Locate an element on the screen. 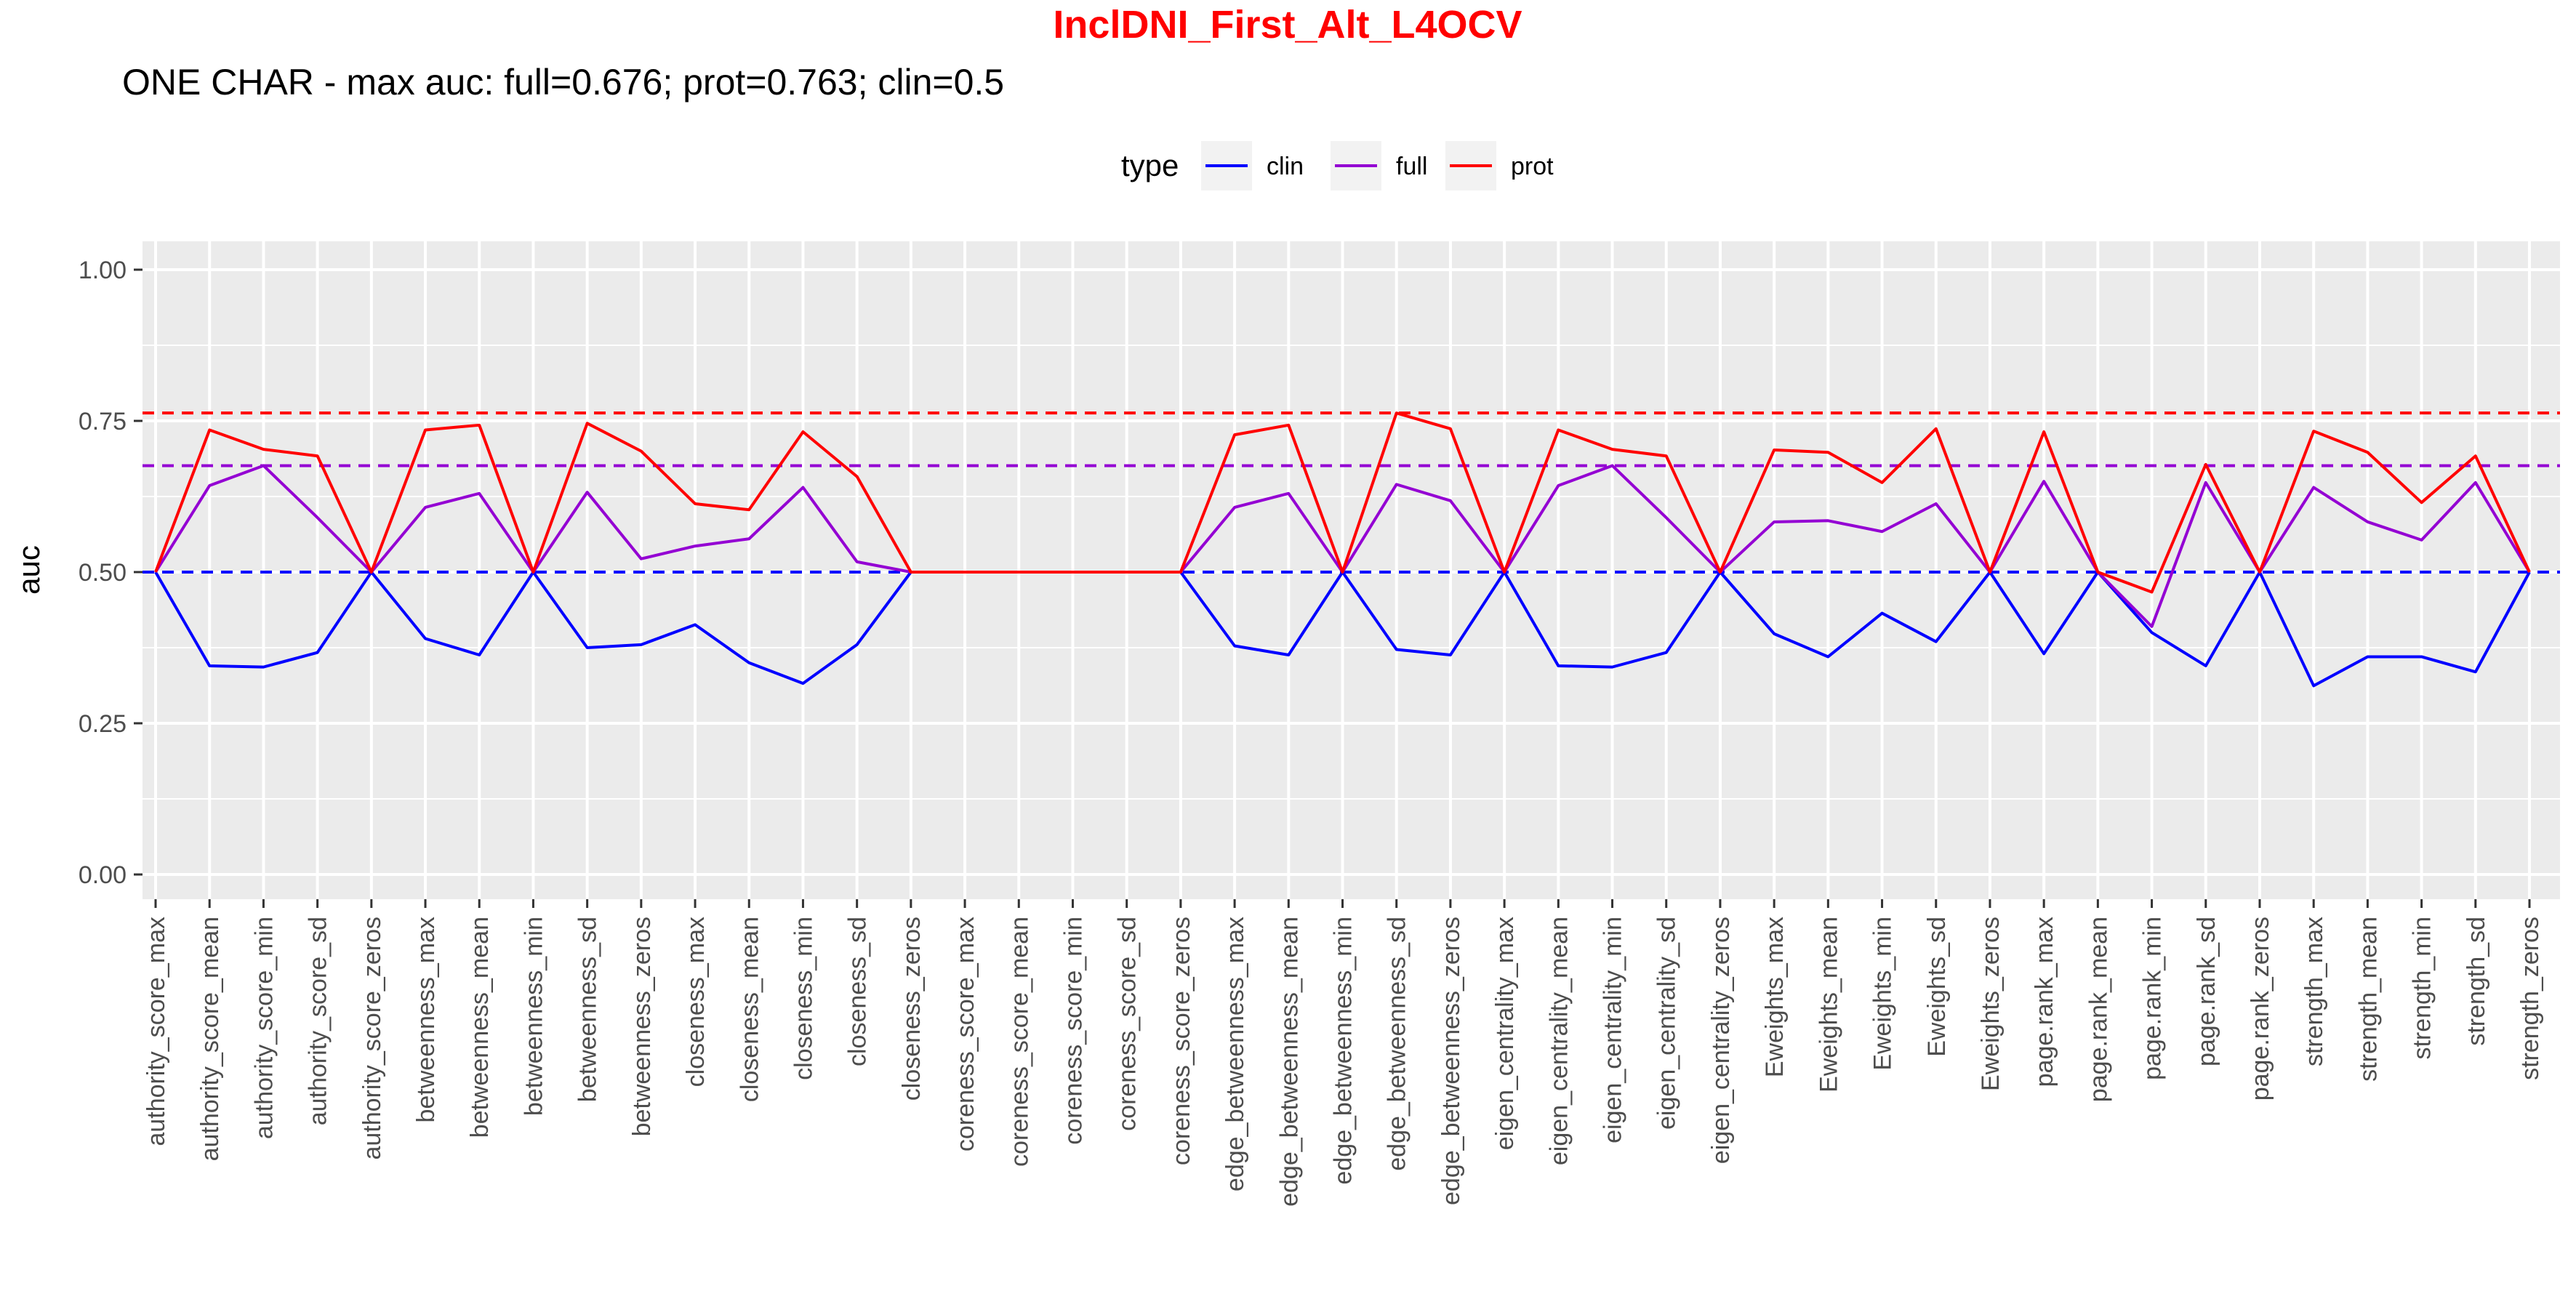  y-axis: 0.00 0.25 0.50 0.75 1.00 is located at coordinates (111, 573).